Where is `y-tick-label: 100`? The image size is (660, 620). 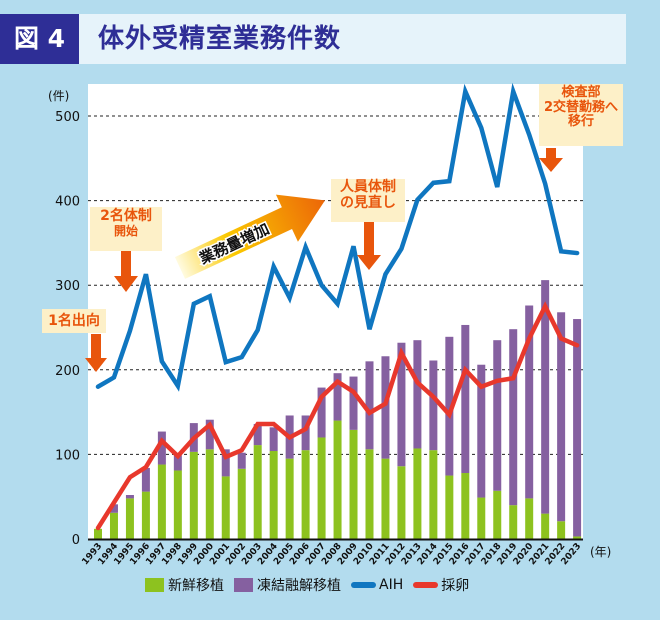
y-tick-label: 100 is located at coordinates (67, 455).